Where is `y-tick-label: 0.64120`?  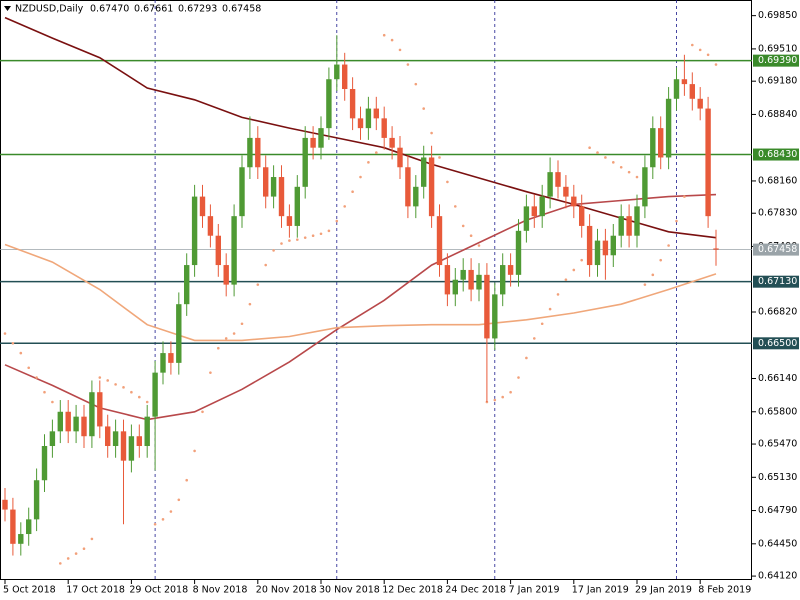 y-tick-label: 0.64120 is located at coordinates (777, 576).